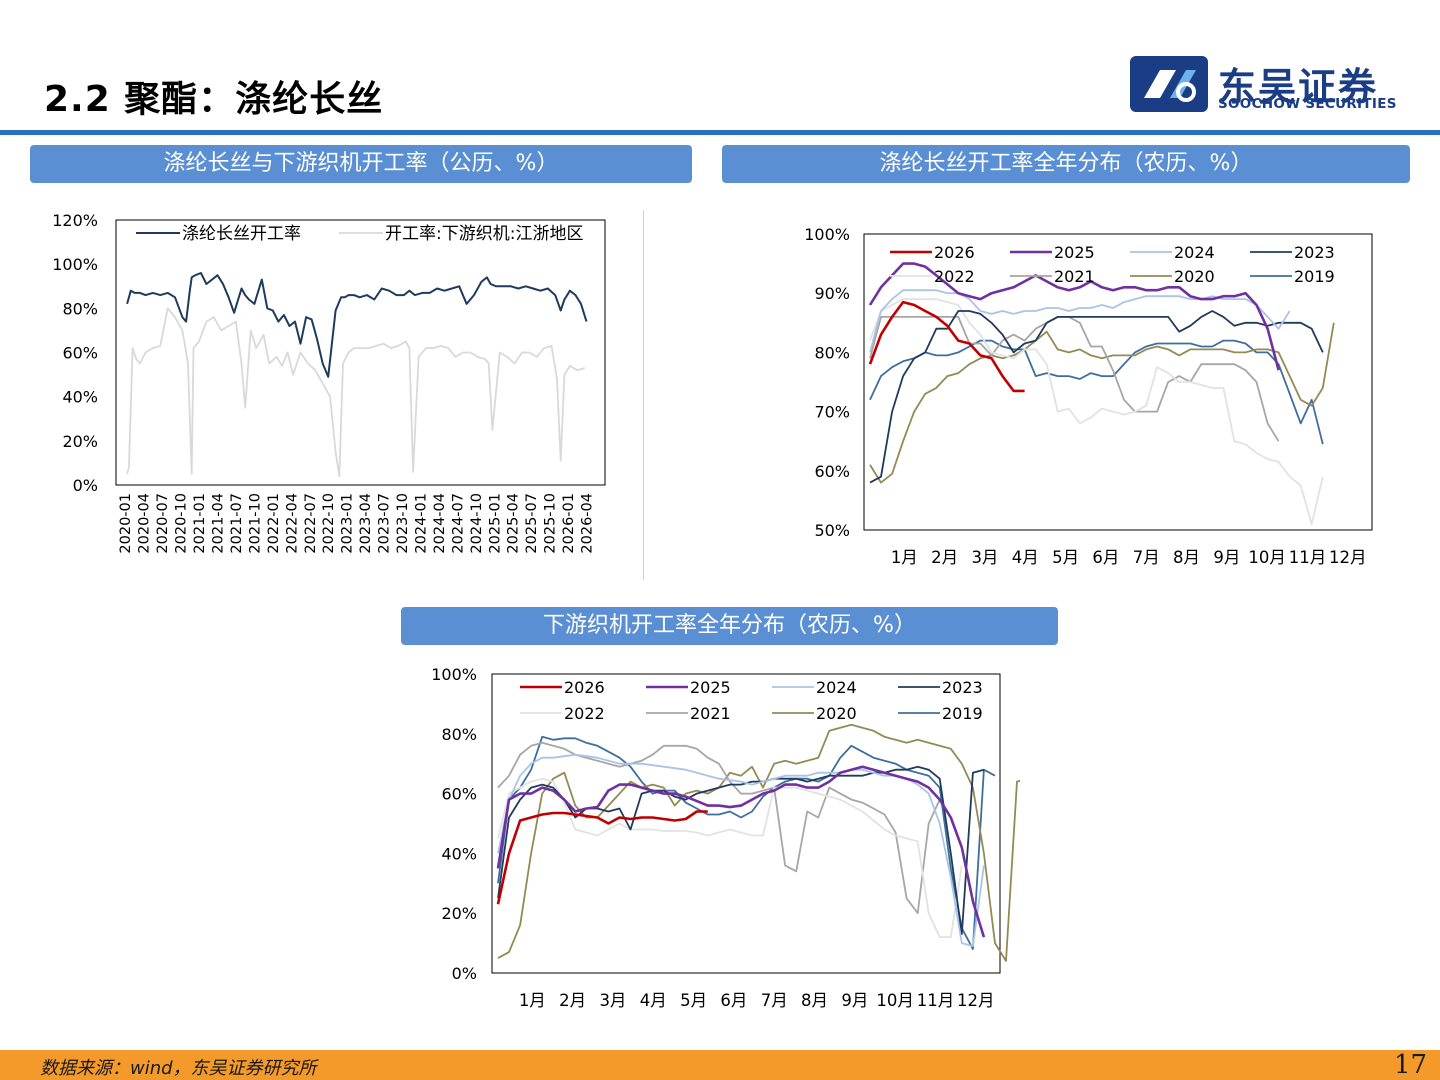 This screenshot has width=1440, height=1080. I want to click on legend-label: 开工率:下游织机:江浙地区, so click(484, 234).